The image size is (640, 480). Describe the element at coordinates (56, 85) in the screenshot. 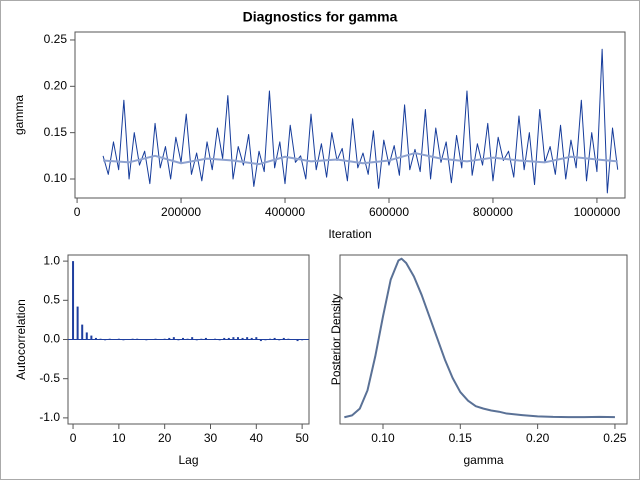

I see `y-tick-label: 0.20` at that location.